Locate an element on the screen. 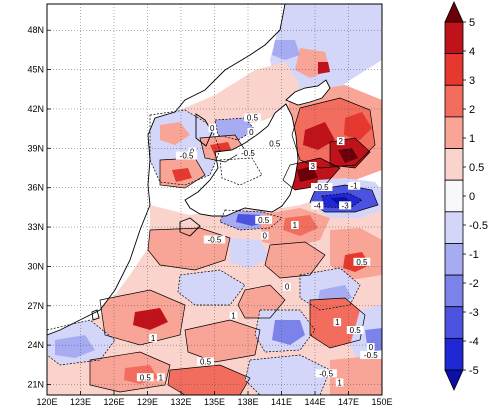 Image resolution: width=499 pixels, height=408 pixels. contour-label: 3 is located at coordinates (313, 166).